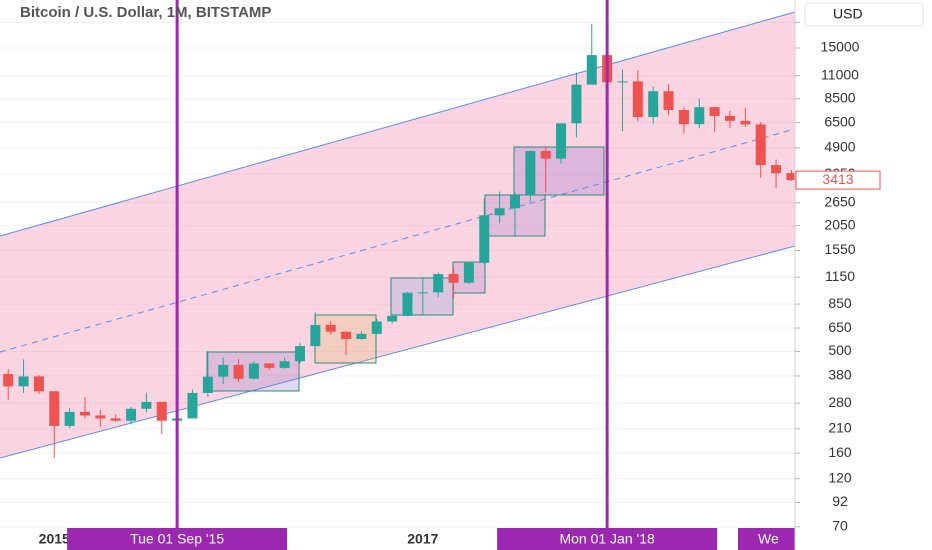  I want to click on y-tick-label: 92, so click(840, 501).